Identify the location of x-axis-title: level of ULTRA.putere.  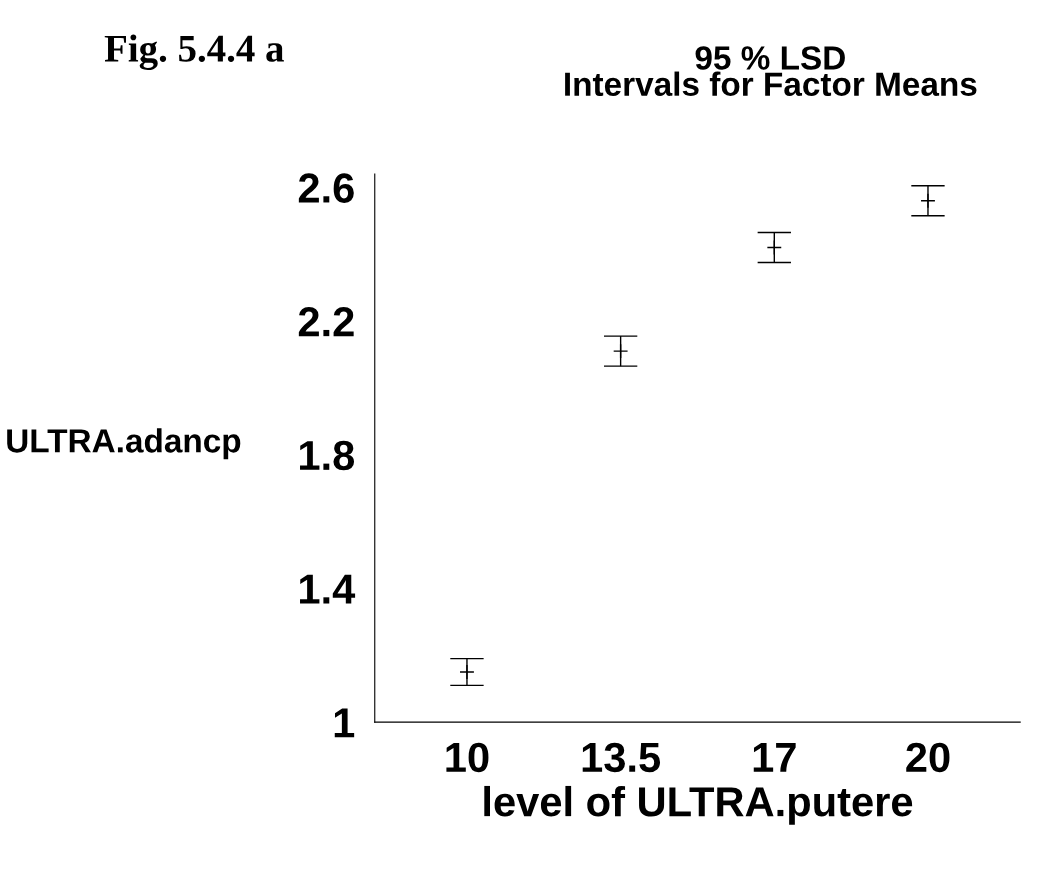
(698, 805).